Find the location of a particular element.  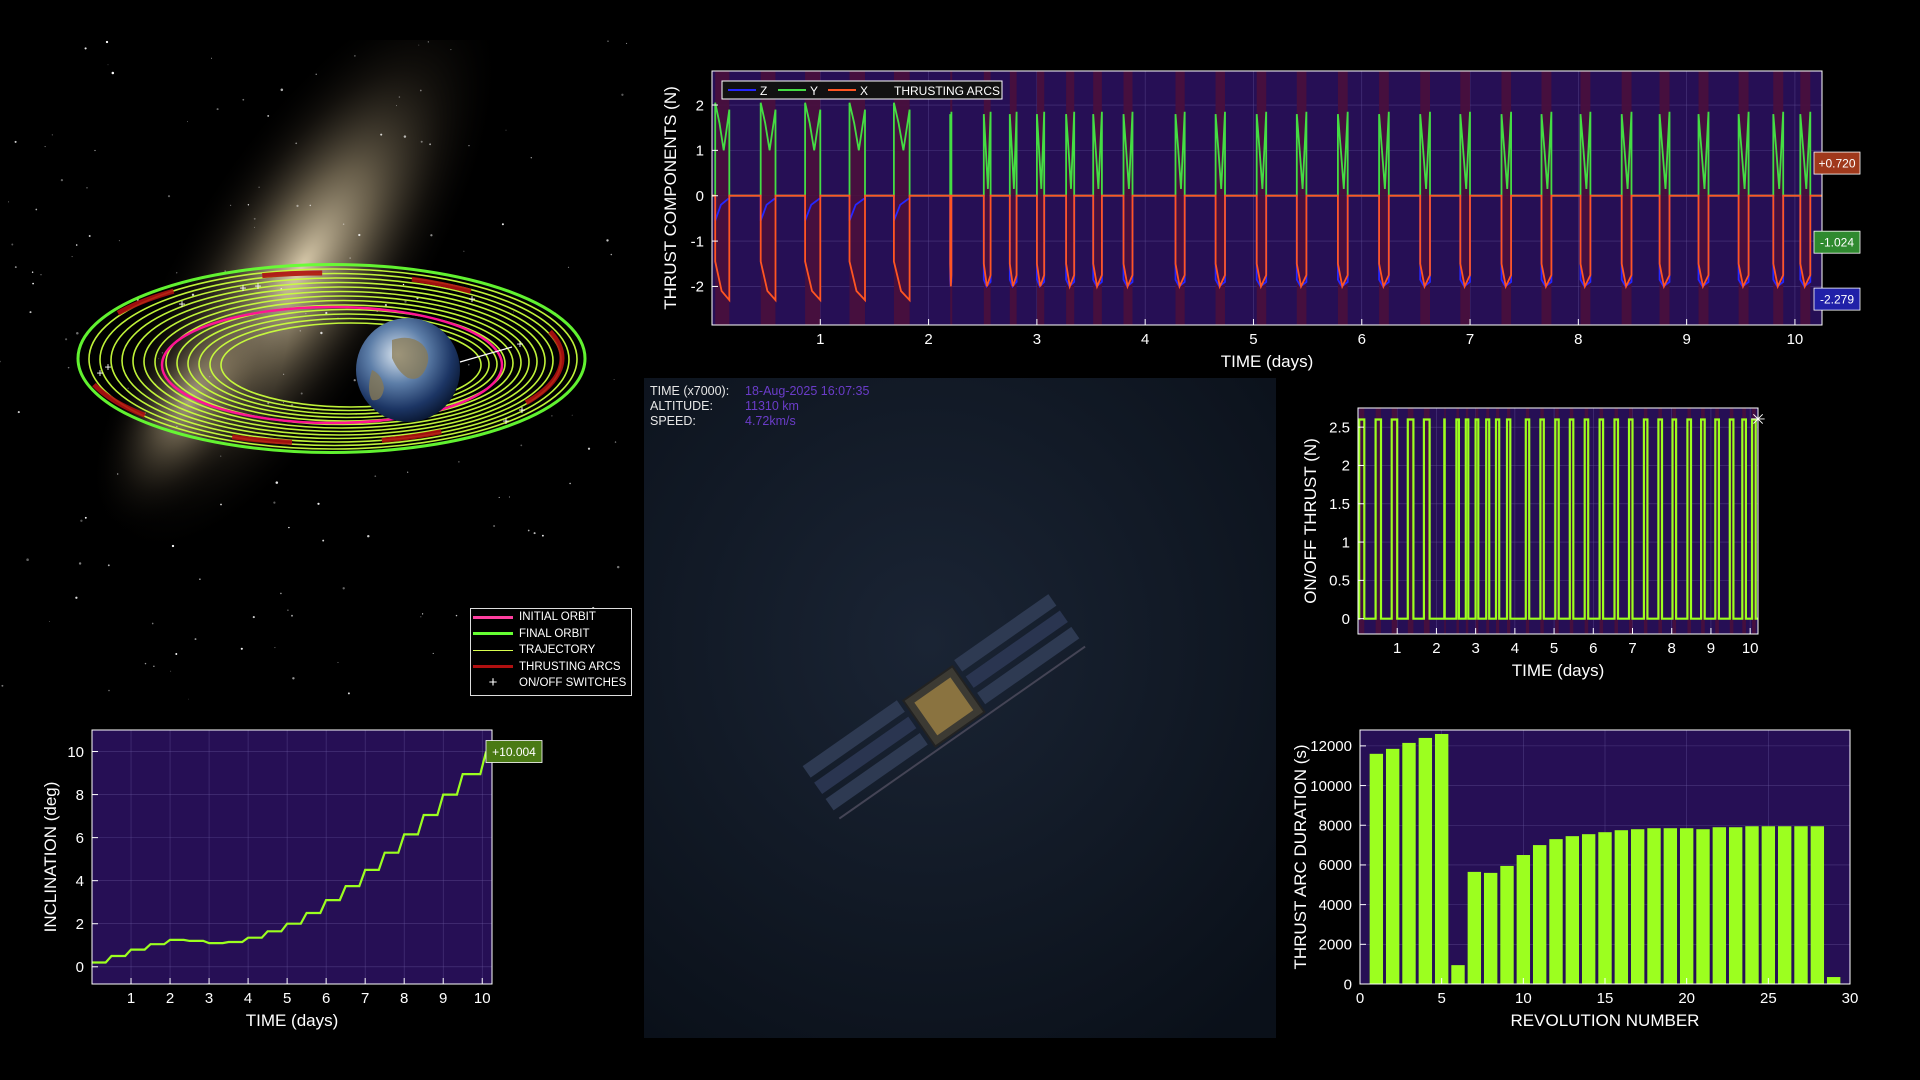

y-tick-label: 4 is located at coordinates (80, 881).